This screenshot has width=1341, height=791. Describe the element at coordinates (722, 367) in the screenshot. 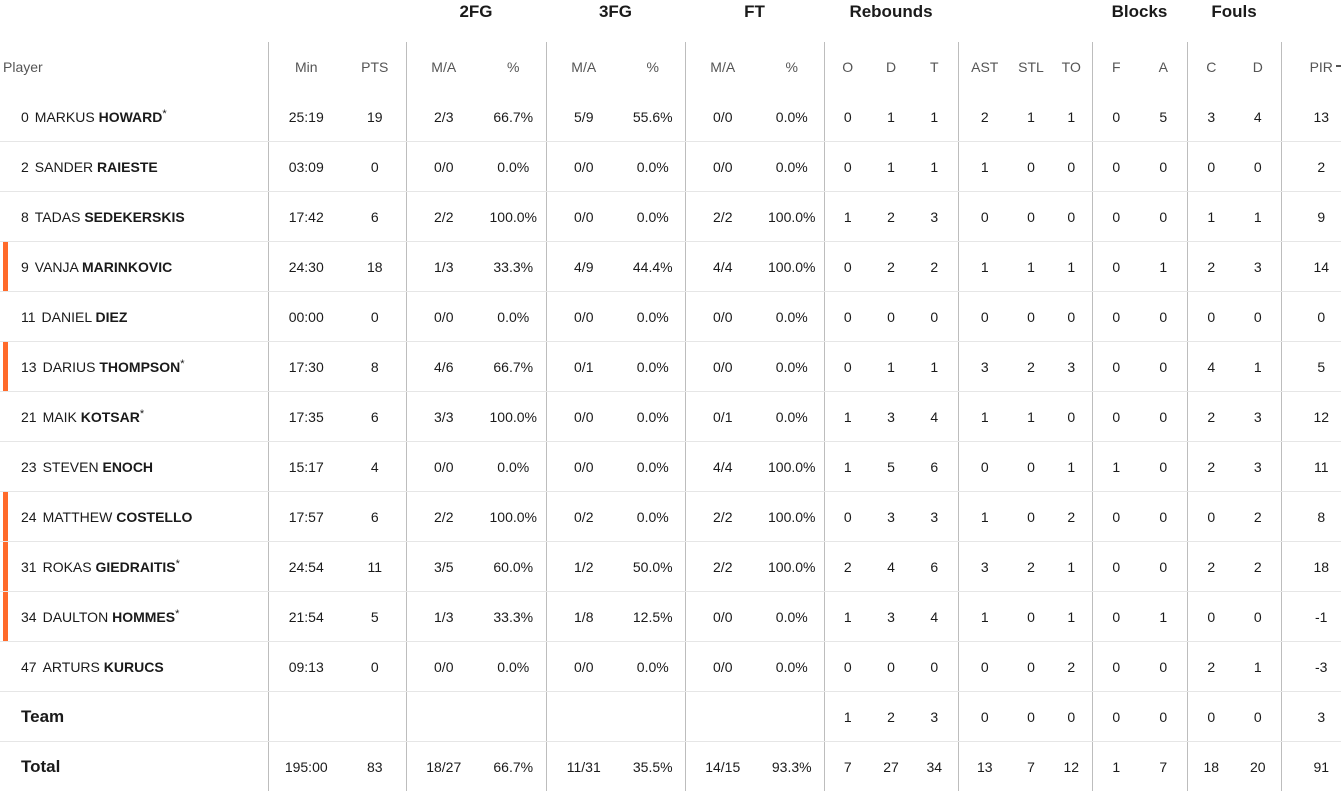

I see `cell-ft-ma: 0/0` at that location.